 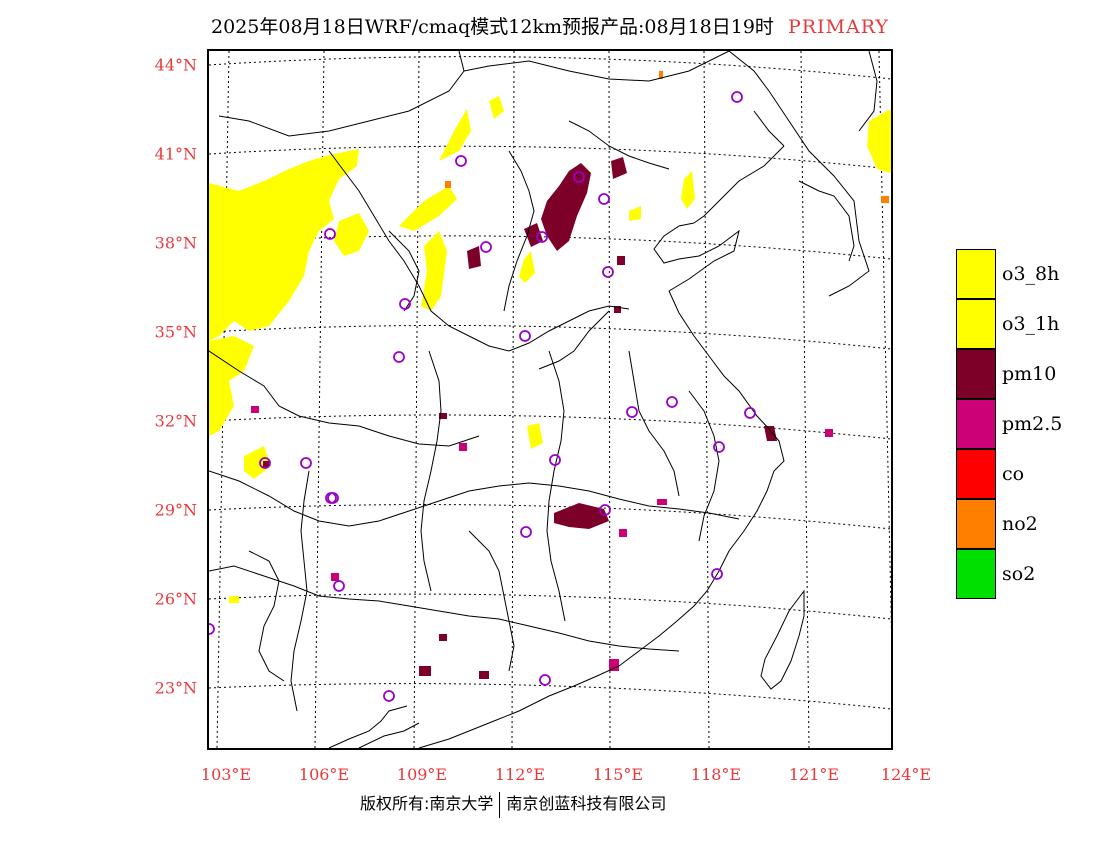 What do you see at coordinates (1032, 424) in the screenshot?
I see `legend-label: pm2.5` at bounding box center [1032, 424].